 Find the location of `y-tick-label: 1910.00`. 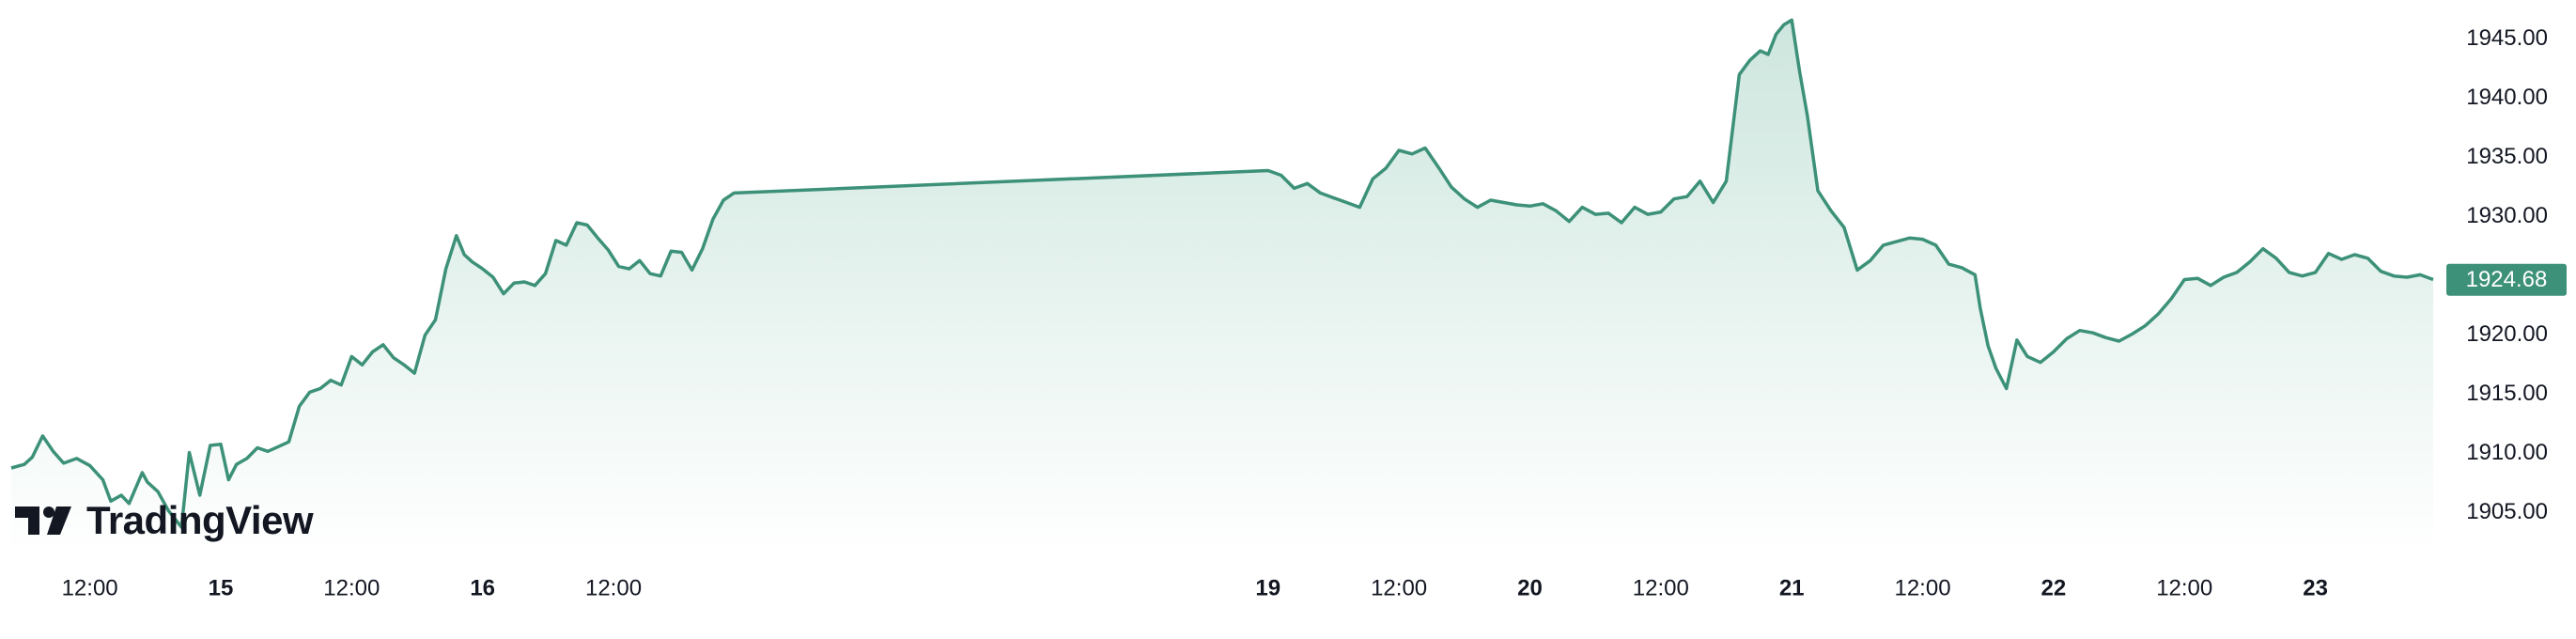

y-tick-label: 1910.00 is located at coordinates (2507, 452).